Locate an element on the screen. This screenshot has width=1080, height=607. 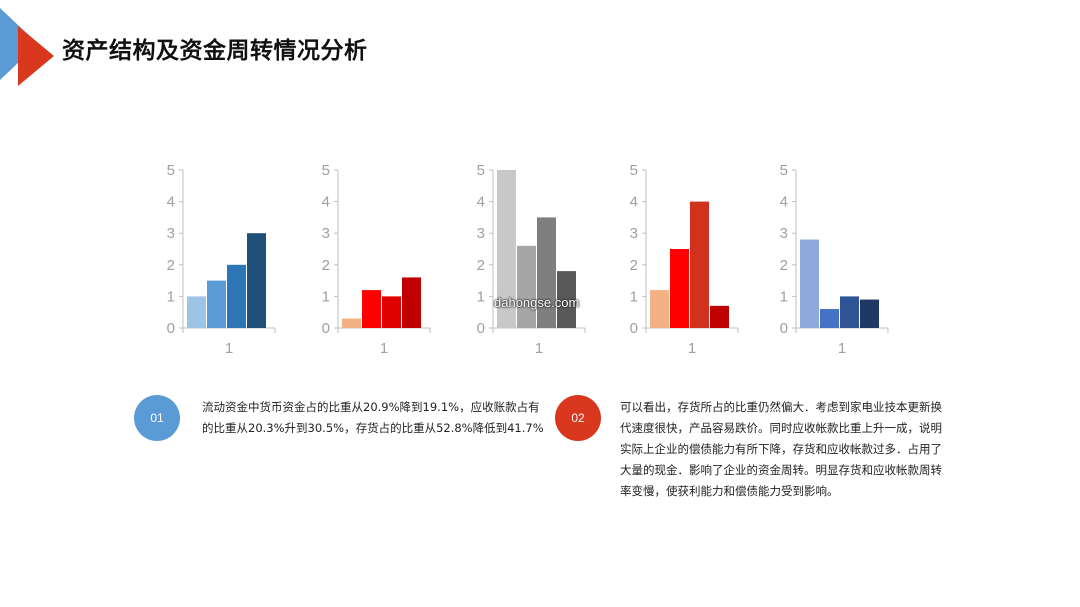
bar-chart-1: 0 1 2 3 4 5 1 is located at coordinates (225, 260).